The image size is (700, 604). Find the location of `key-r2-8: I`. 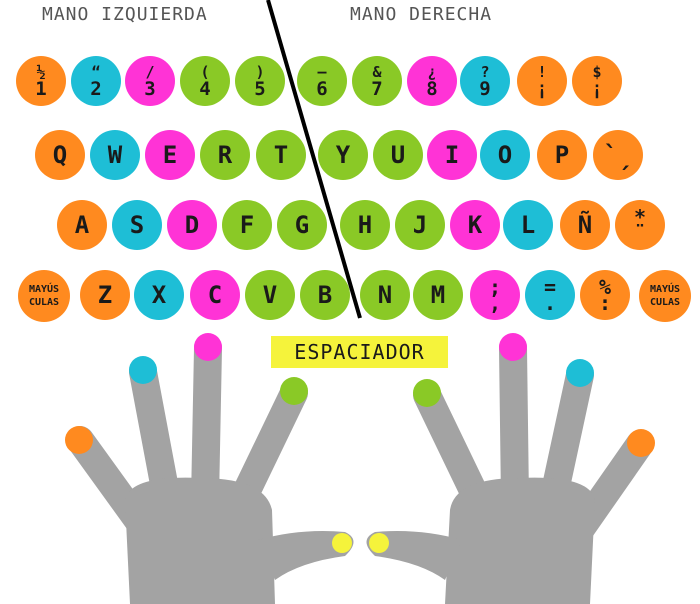

key-r2-8: I is located at coordinates (452, 155).